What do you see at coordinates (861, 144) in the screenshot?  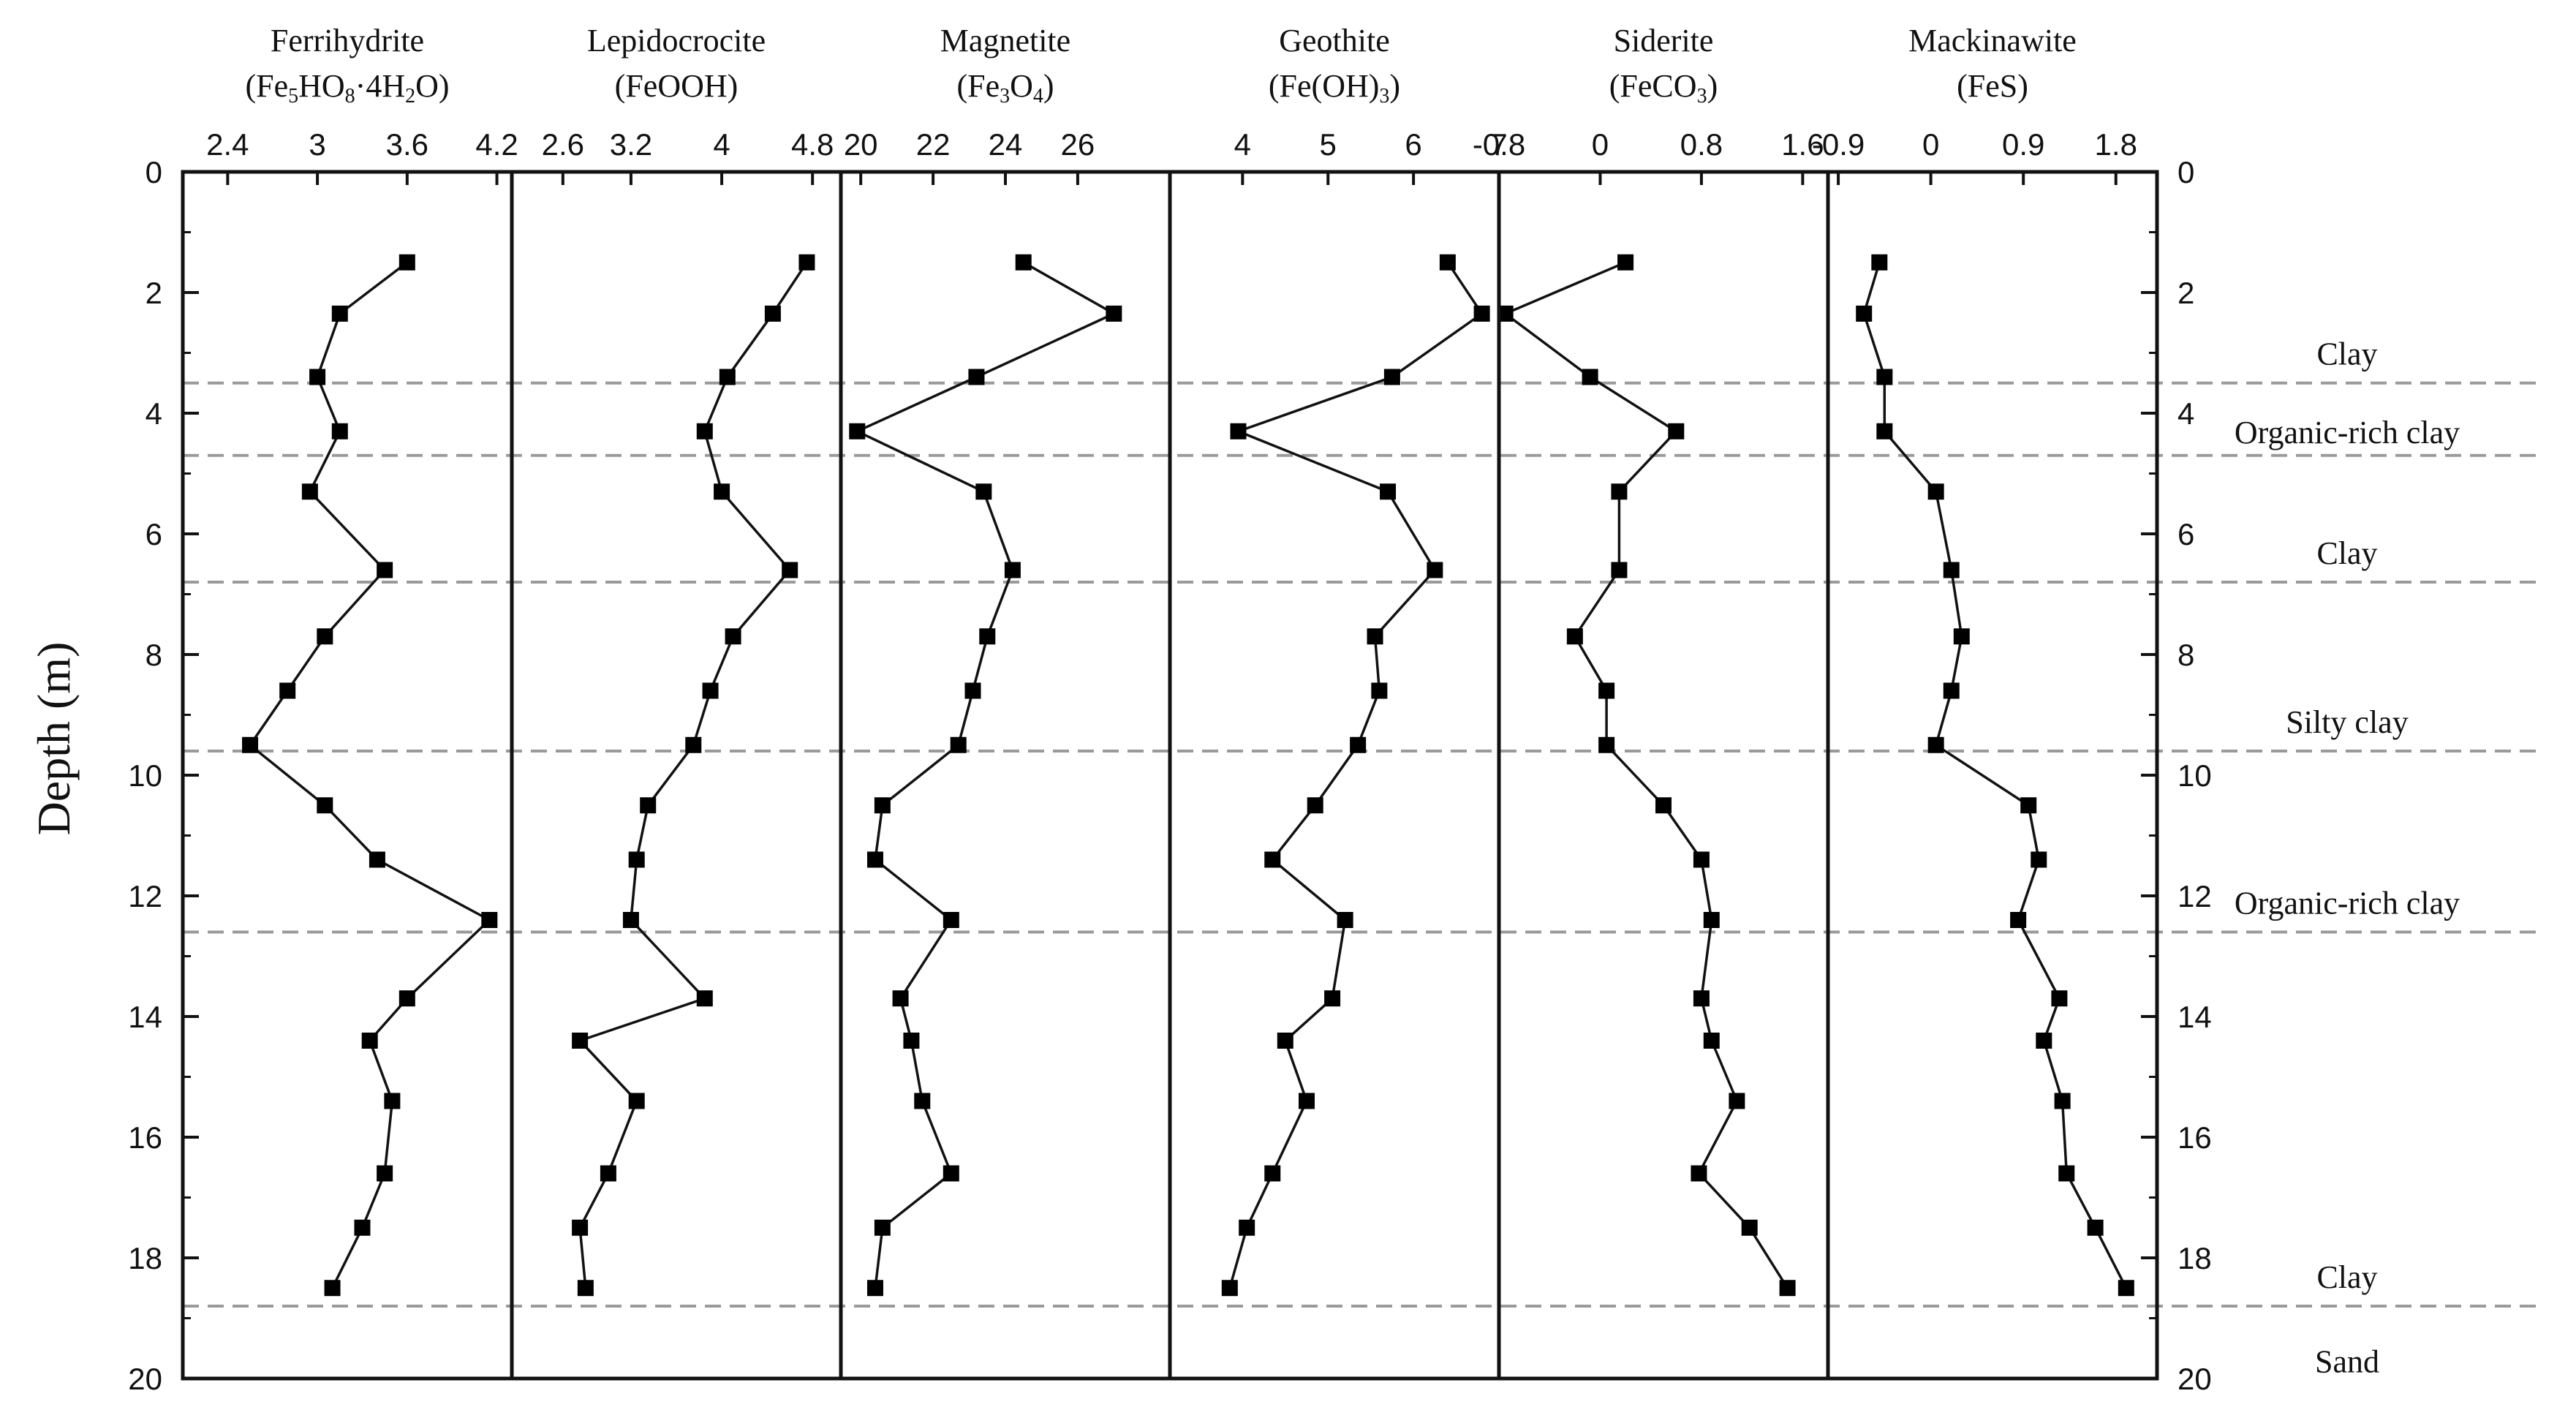 I see `x-tick-label: 20` at bounding box center [861, 144].